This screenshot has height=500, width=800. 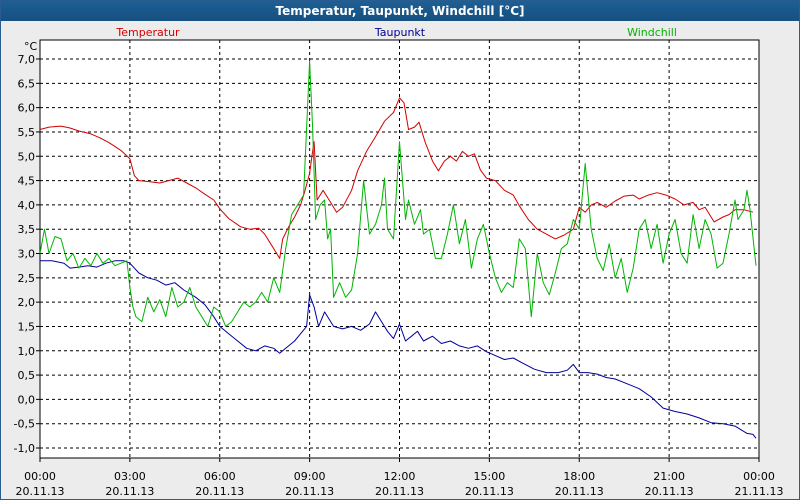 I want to click on y-tick-label: 4,5, so click(x=27, y=181).